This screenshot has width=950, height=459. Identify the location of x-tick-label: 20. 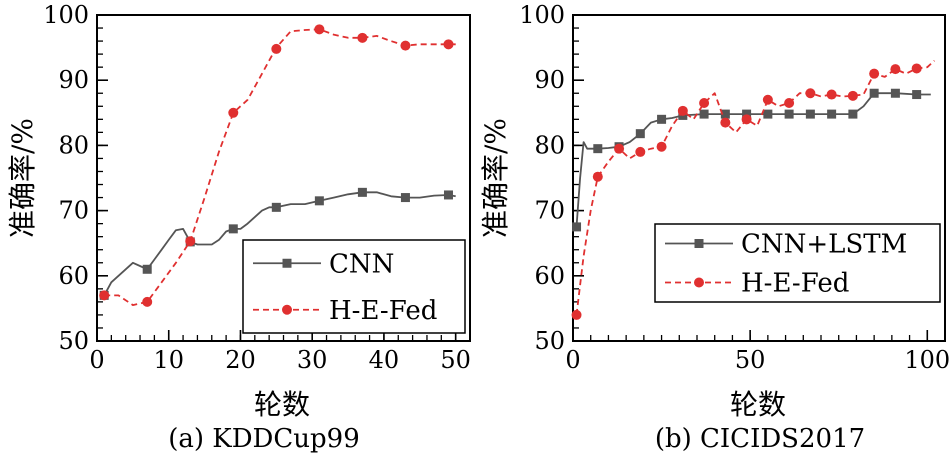
(240, 360).